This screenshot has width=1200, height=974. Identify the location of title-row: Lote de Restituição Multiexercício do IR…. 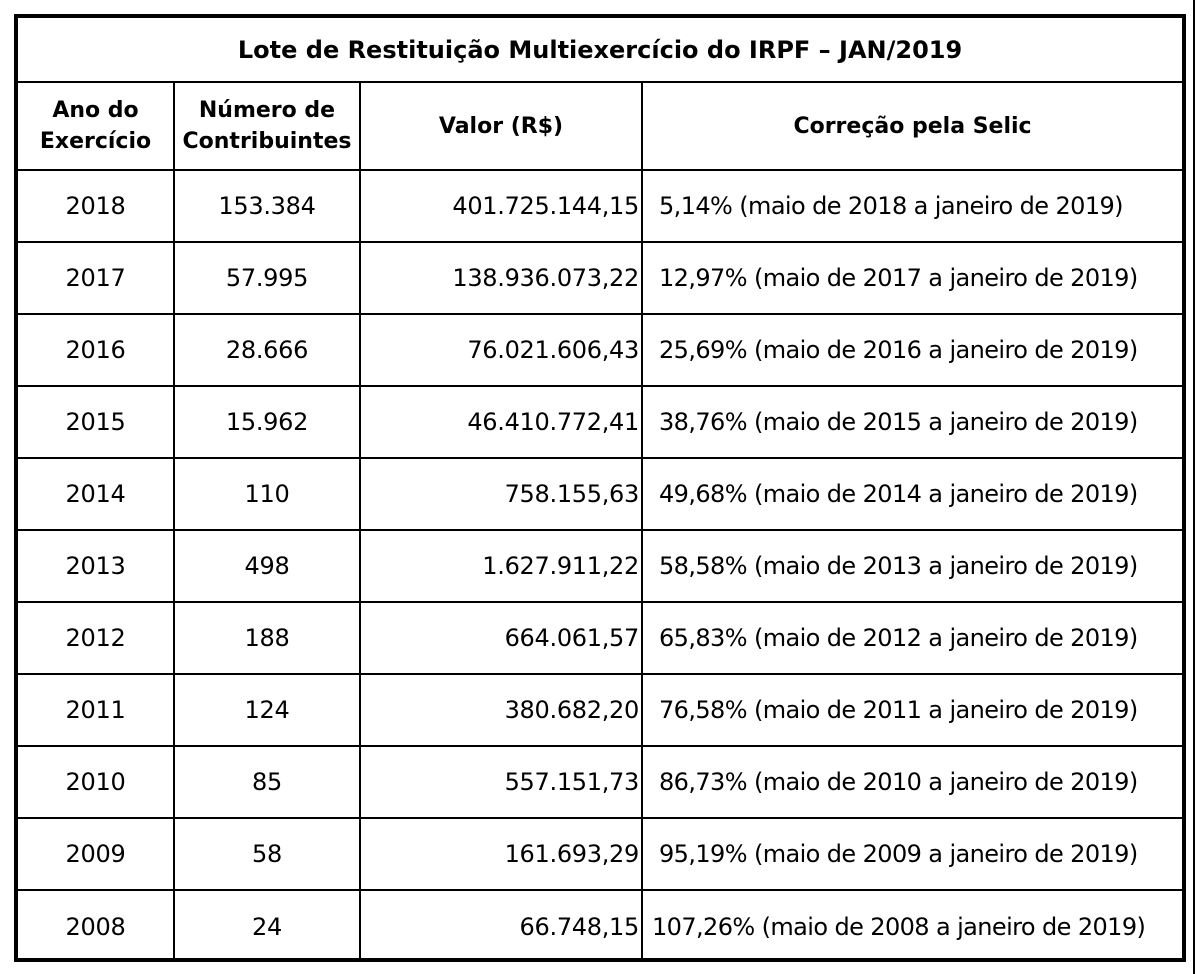
(600, 50).